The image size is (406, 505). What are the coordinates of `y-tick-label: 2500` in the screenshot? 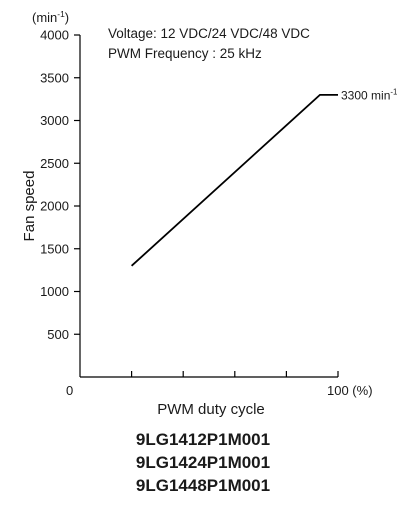 It's located at (54, 163).